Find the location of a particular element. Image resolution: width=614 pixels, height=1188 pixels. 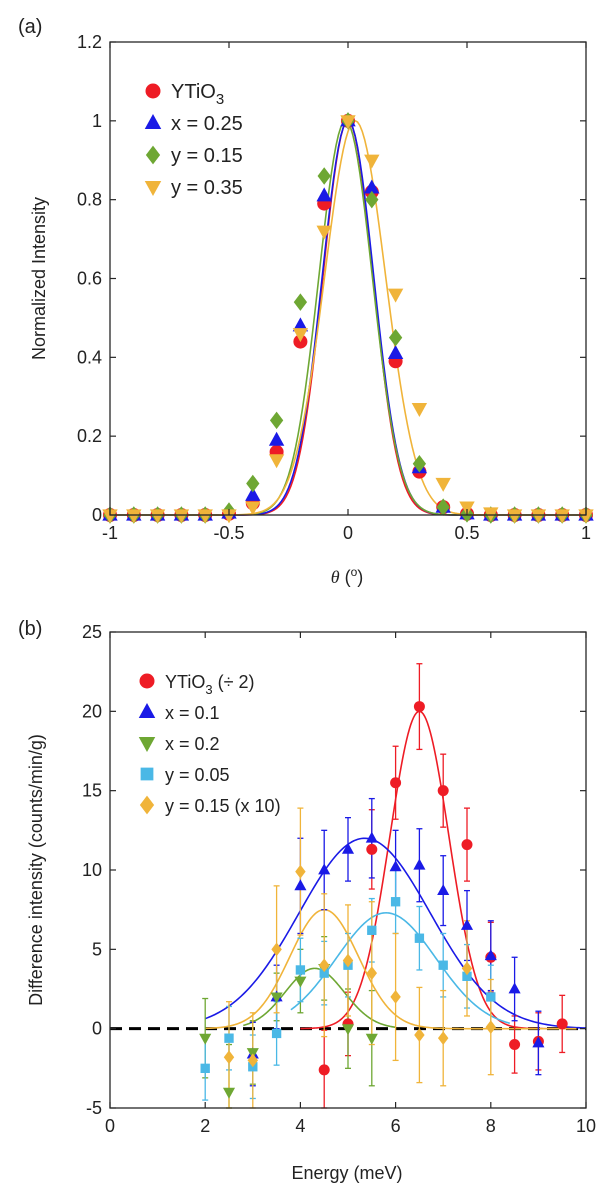

panel-a-label: (a) is located at coordinates (30, 27).